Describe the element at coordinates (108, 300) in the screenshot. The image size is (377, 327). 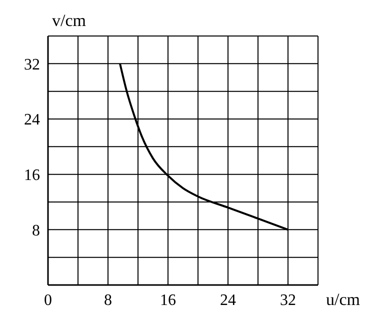
I see `x-tick-label: 8` at that location.